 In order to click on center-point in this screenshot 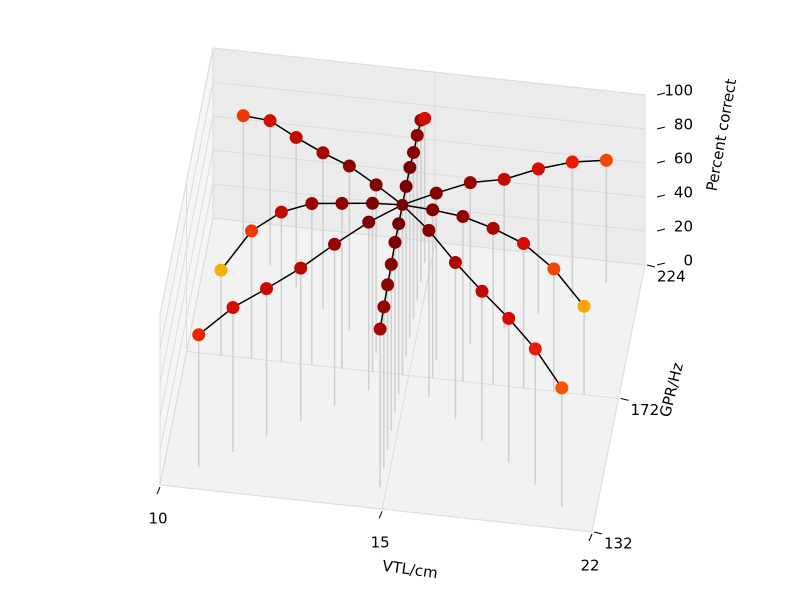, I will do `click(402, 204)`.